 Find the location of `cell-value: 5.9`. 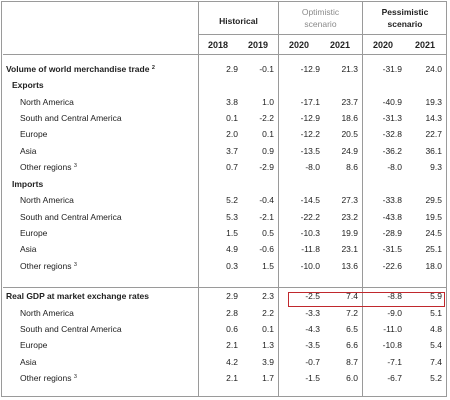

cell-value: 5.9 is located at coordinates (436, 296).